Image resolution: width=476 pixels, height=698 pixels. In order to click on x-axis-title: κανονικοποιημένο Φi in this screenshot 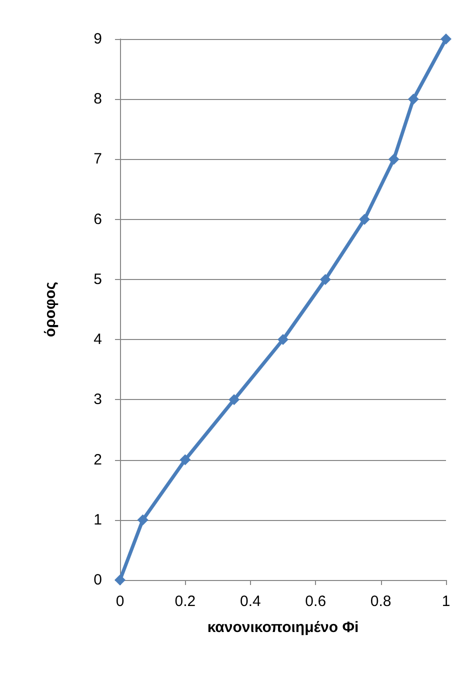, I will do `click(283, 627)`.